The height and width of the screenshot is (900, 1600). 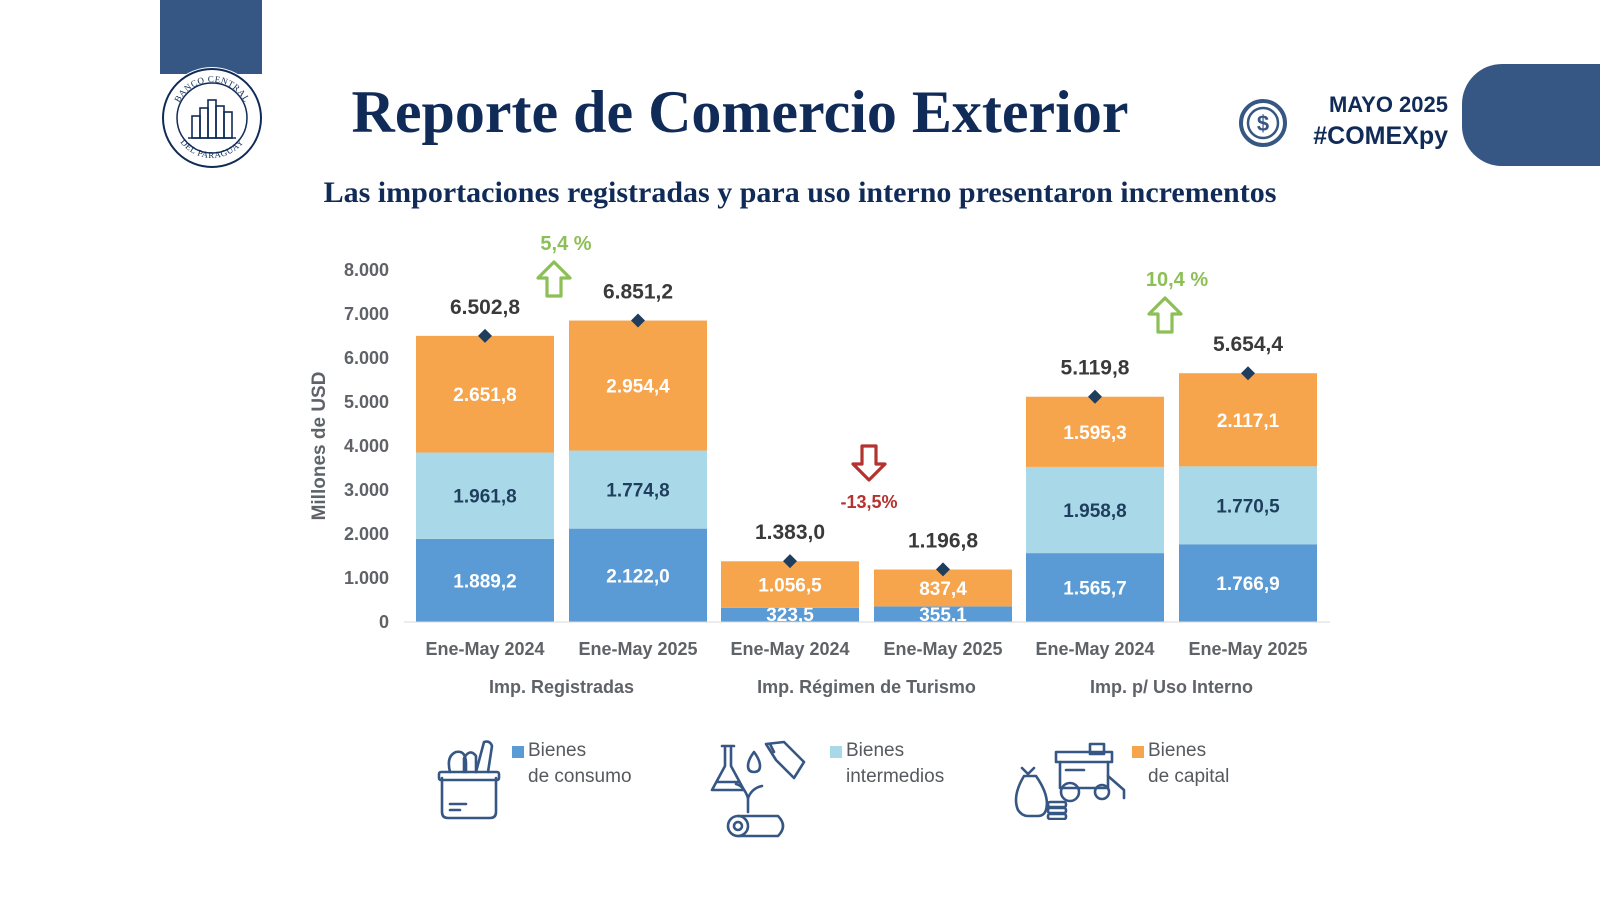 What do you see at coordinates (366, 314) in the screenshot?
I see `y-tick-label: 7.000` at bounding box center [366, 314].